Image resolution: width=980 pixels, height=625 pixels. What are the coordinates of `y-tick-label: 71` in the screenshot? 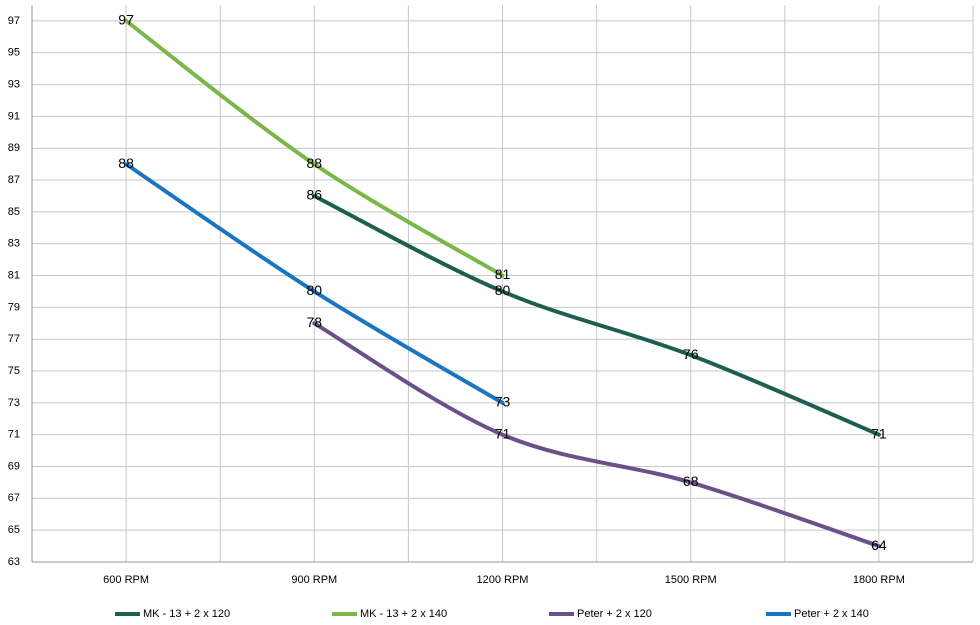 It's located at (14, 435).